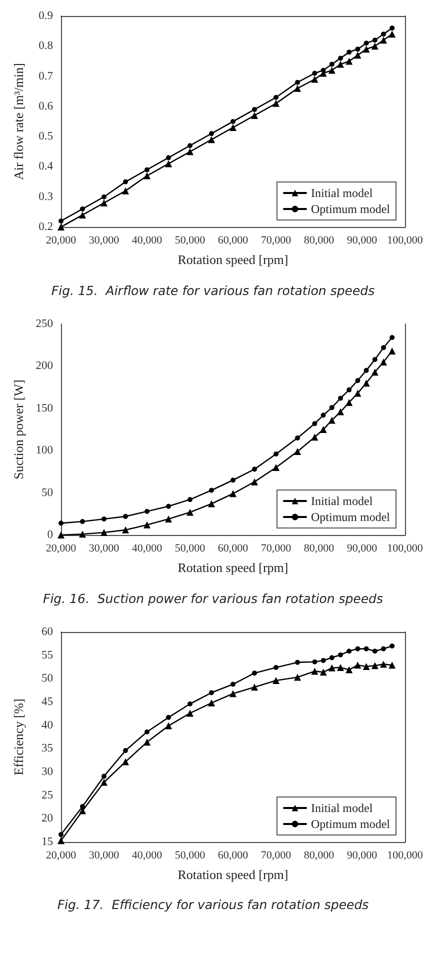  What do you see at coordinates (48, 748) in the screenshot?
I see `y-tick-label: 35` at bounding box center [48, 748].